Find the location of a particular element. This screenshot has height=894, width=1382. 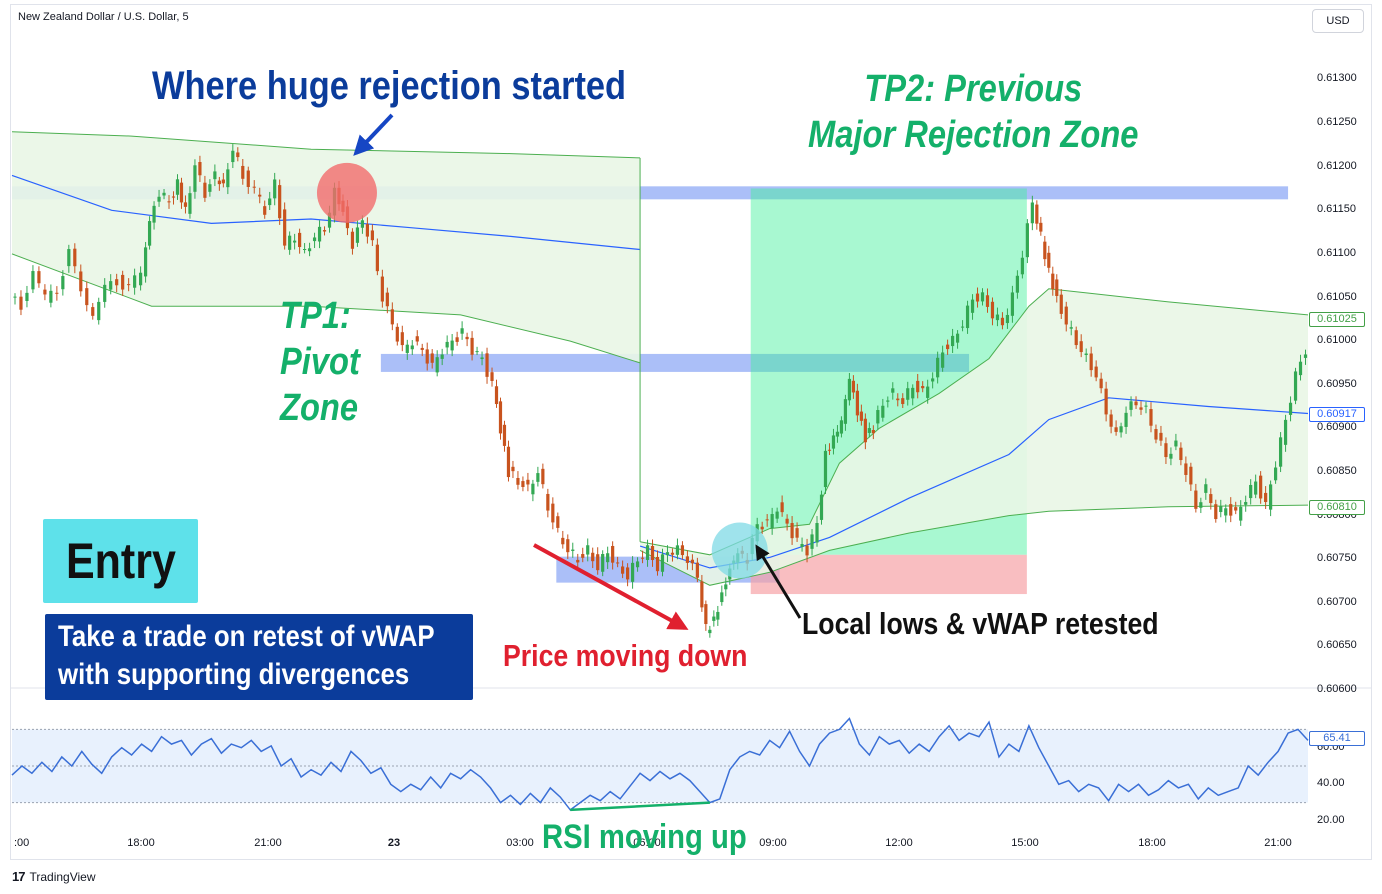

rsi-divergence-line is located at coordinates (640, 806).